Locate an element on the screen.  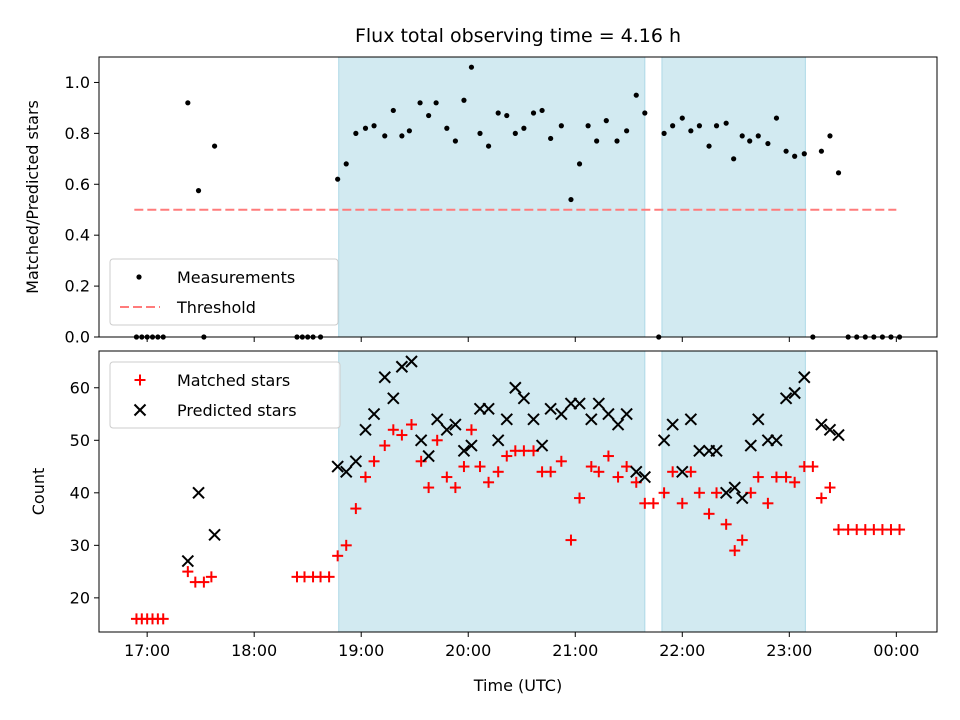
y-tick-label: 40 is located at coordinates (80, 492).